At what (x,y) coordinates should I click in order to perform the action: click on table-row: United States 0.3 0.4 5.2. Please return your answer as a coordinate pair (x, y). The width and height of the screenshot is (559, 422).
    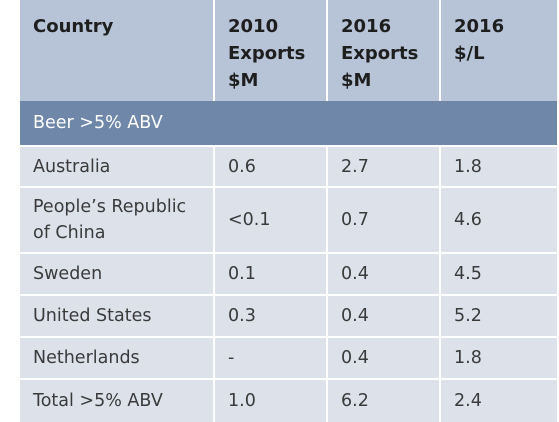
    Looking at the image, I should click on (288, 316).